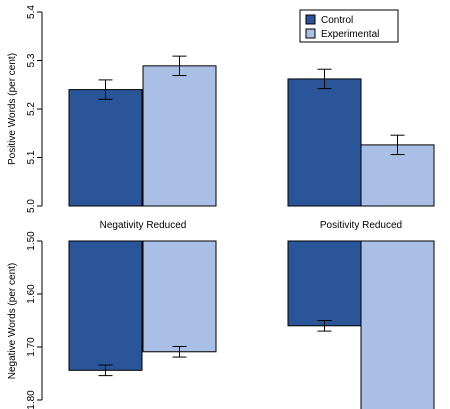  I want to click on category-label-negativity-reduced: Negativity Reduced, so click(143, 225).